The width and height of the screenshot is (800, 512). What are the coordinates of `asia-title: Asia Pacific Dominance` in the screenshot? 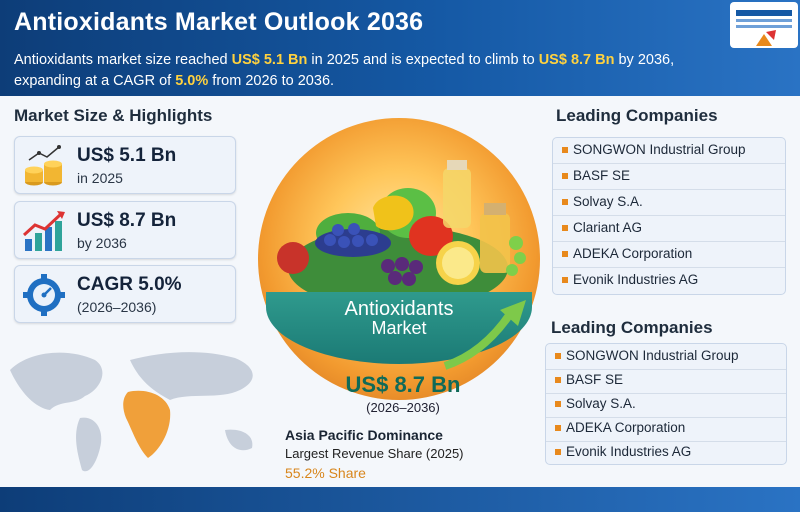 It's located at (364, 435).